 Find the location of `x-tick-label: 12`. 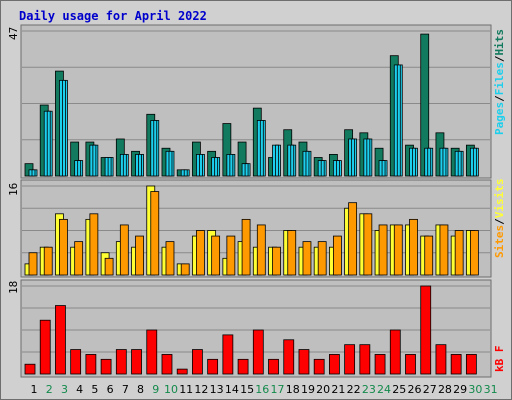

x-tick-label: 12 is located at coordinates (201, 389).